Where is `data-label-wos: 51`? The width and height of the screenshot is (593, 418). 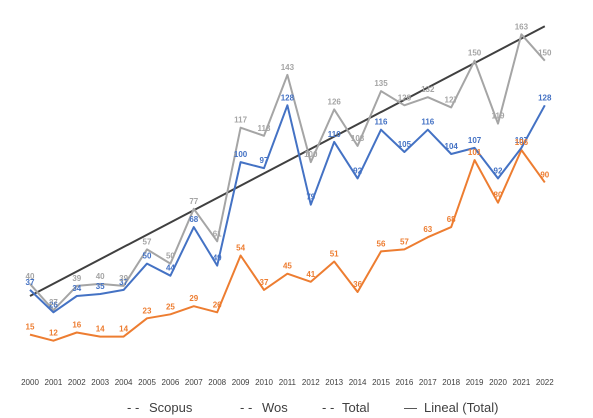
data-label-wos: 51 is located at coordinates (334, 254).